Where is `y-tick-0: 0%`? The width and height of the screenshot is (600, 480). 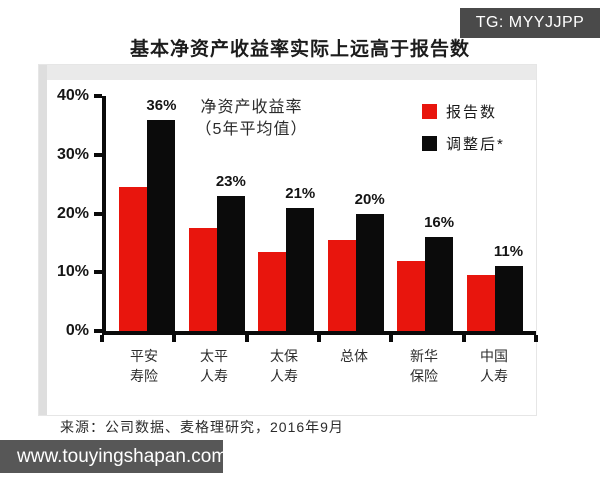
y-tick-0: 0% is located at coordinates (84, 331).